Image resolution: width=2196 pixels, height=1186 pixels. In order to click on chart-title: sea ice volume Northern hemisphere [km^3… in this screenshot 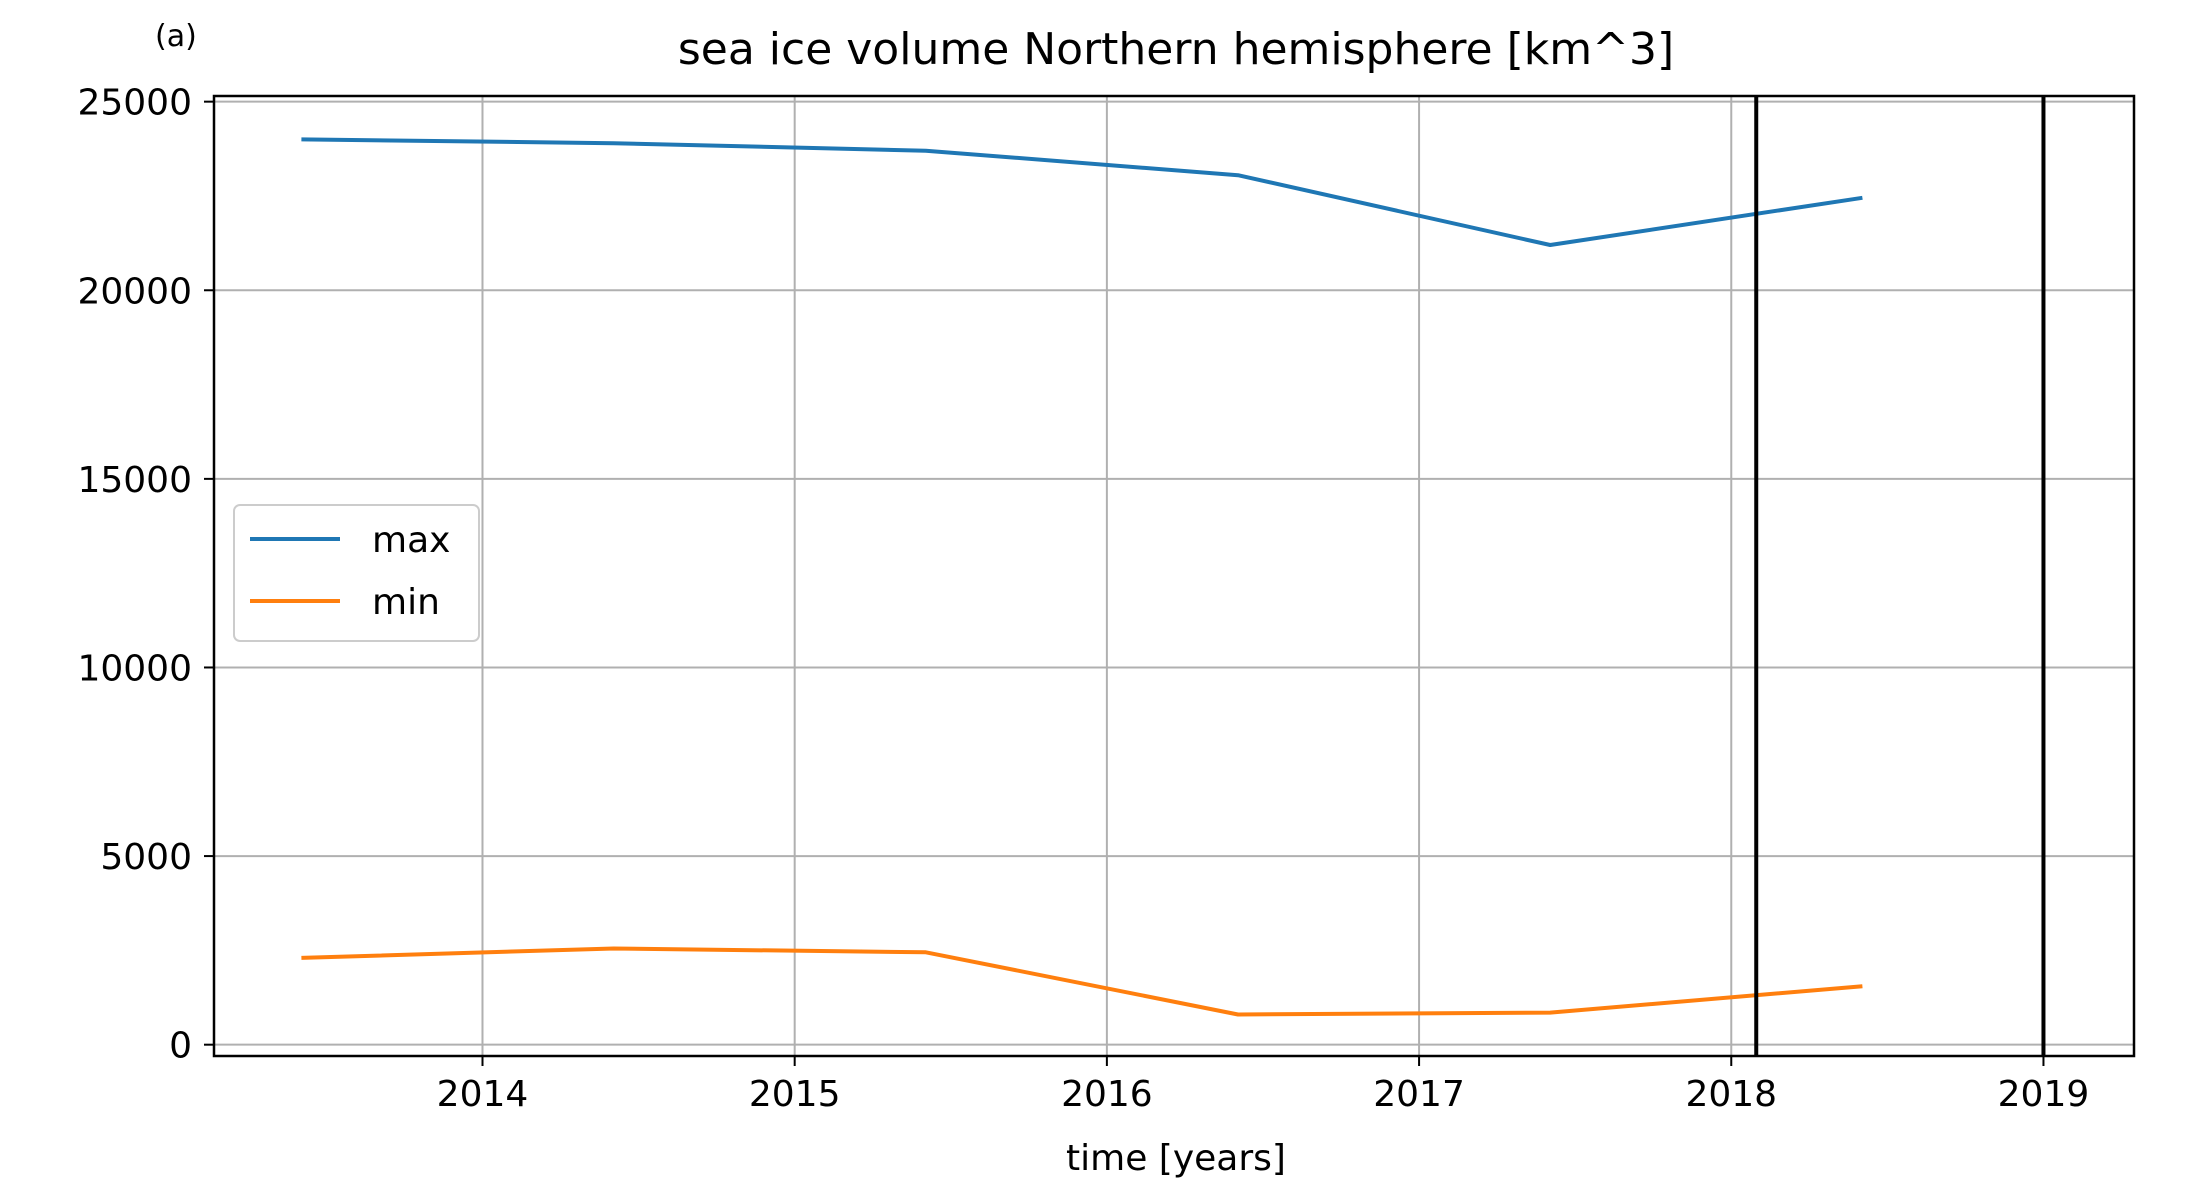, I will do `click(1176, 49)`.